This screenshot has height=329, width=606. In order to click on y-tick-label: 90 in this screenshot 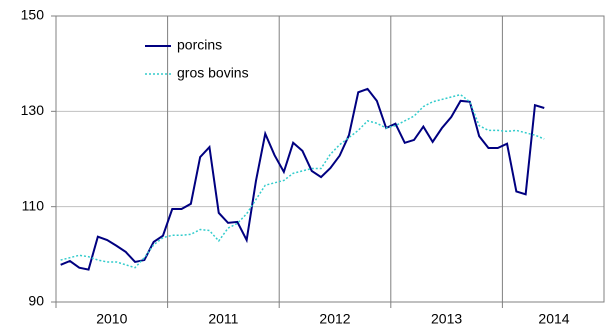, I will do `click(36, 301)`.